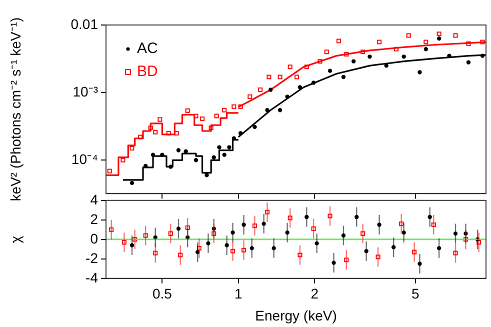 This screenshot has height=327, width=491. I want to click on x-tick-label: 2, so click(314, 294).